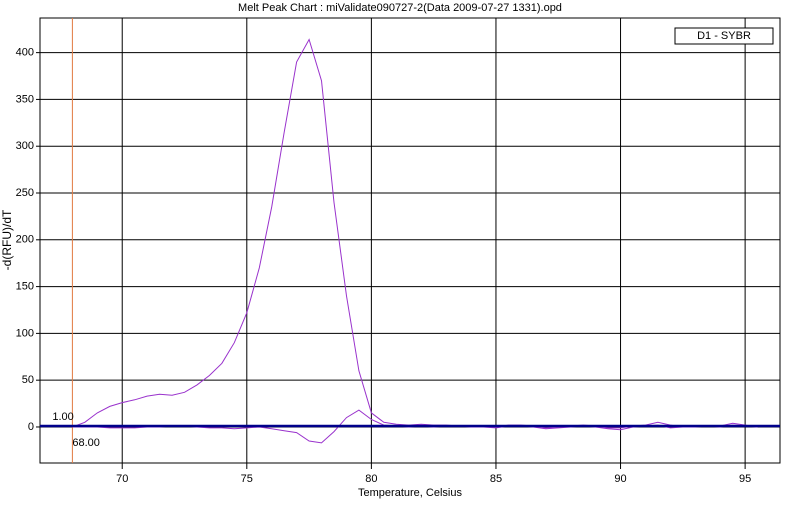 The image size is (800, 505). What do you see at coordinates (745, 479) in the screenshot?
I see `x-tick-label: 95` at bounding box center [745, 479].